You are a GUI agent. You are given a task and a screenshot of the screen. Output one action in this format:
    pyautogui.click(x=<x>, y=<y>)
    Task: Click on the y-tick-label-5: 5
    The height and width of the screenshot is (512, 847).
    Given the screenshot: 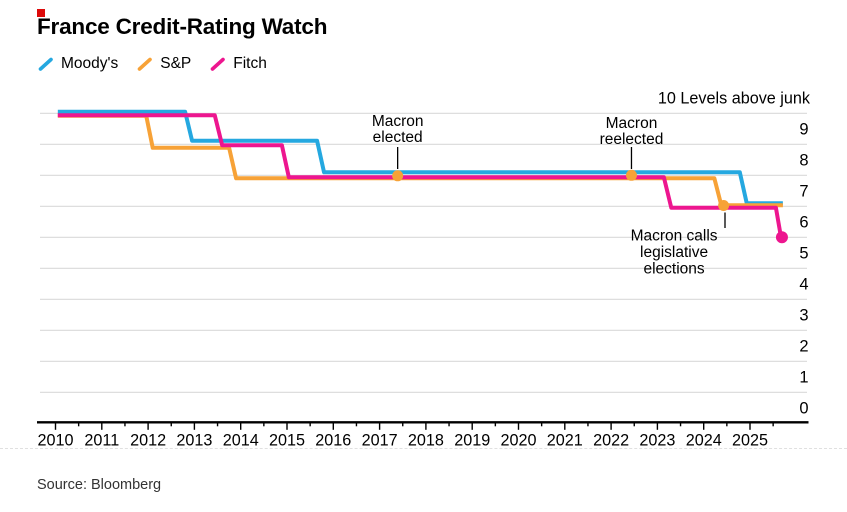 What is the action you would take?
    pyautogui.click(x=803, y=253)
    